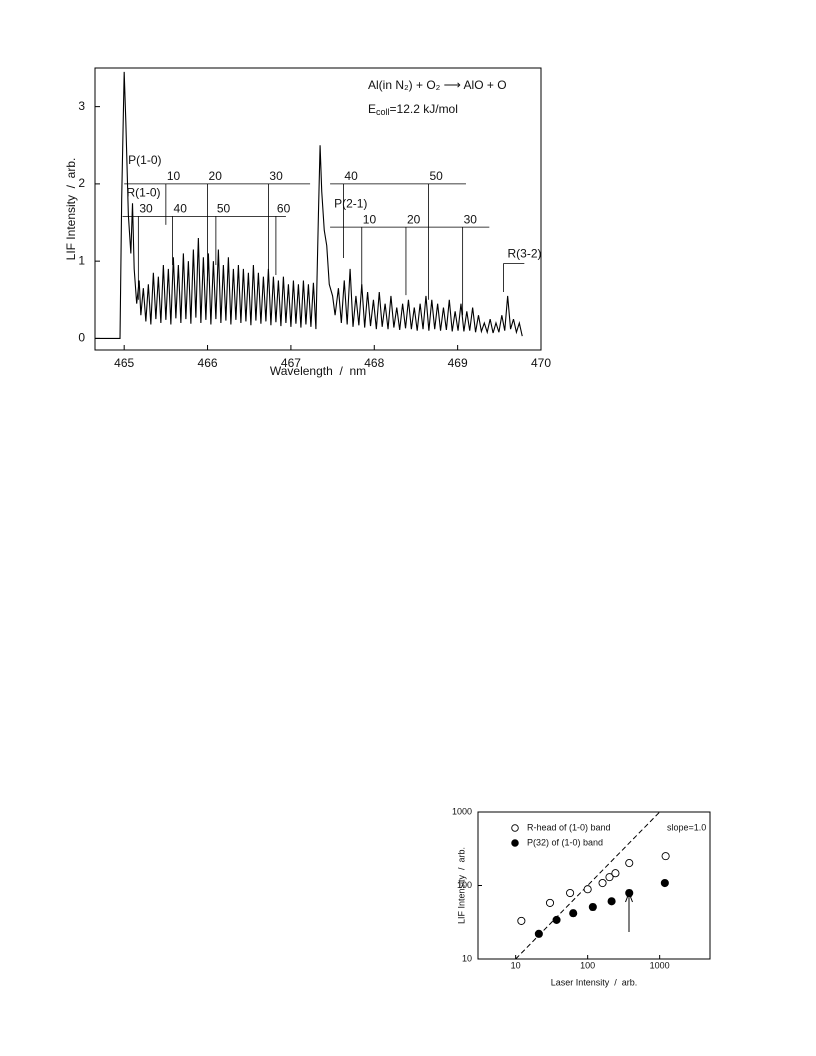  Describe the element at coordinates (144, 160) in the screenshot. I see `assignment-name: P(1-0)` at that location.